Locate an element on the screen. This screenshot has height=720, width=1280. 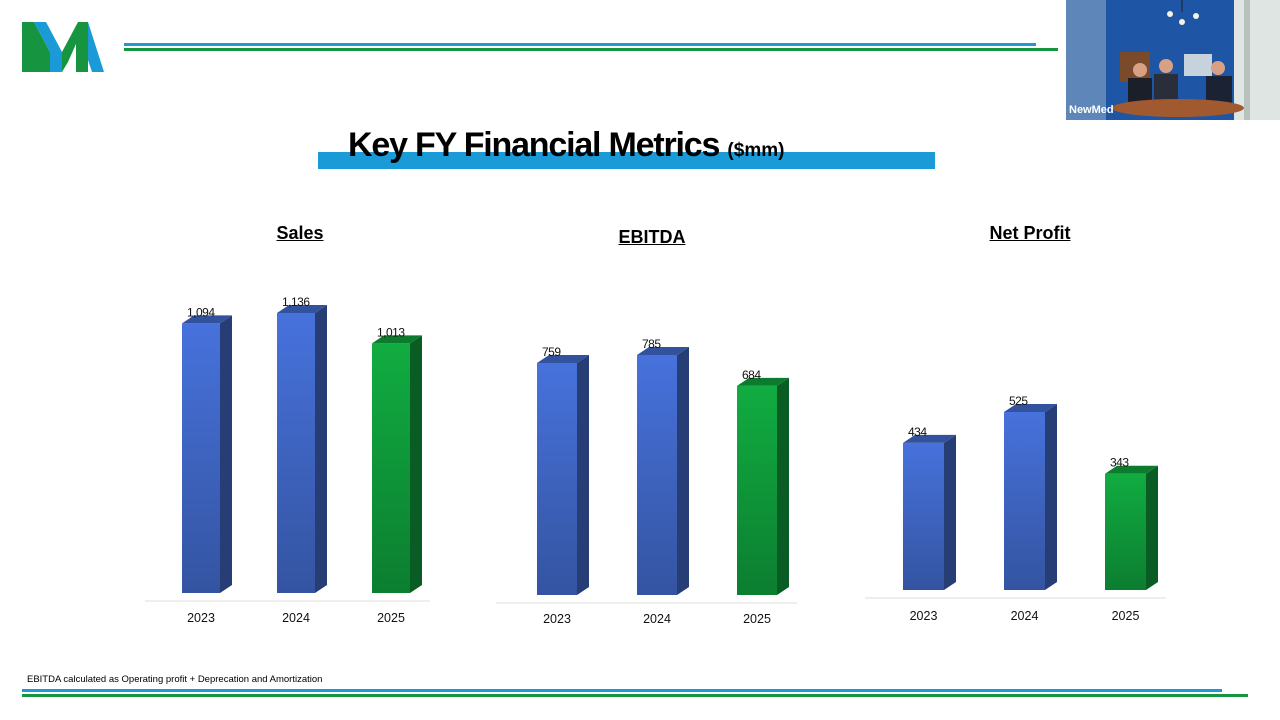
title-text: Key FY Financial Metrics is located at coordinates (534, 145).